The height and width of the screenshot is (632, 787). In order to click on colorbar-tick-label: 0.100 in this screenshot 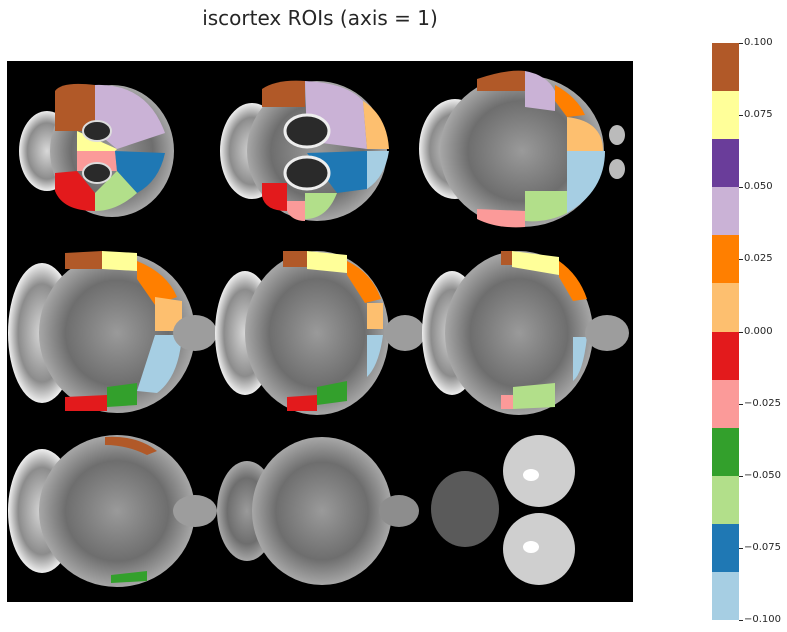, I will do `click(758, 42)`.